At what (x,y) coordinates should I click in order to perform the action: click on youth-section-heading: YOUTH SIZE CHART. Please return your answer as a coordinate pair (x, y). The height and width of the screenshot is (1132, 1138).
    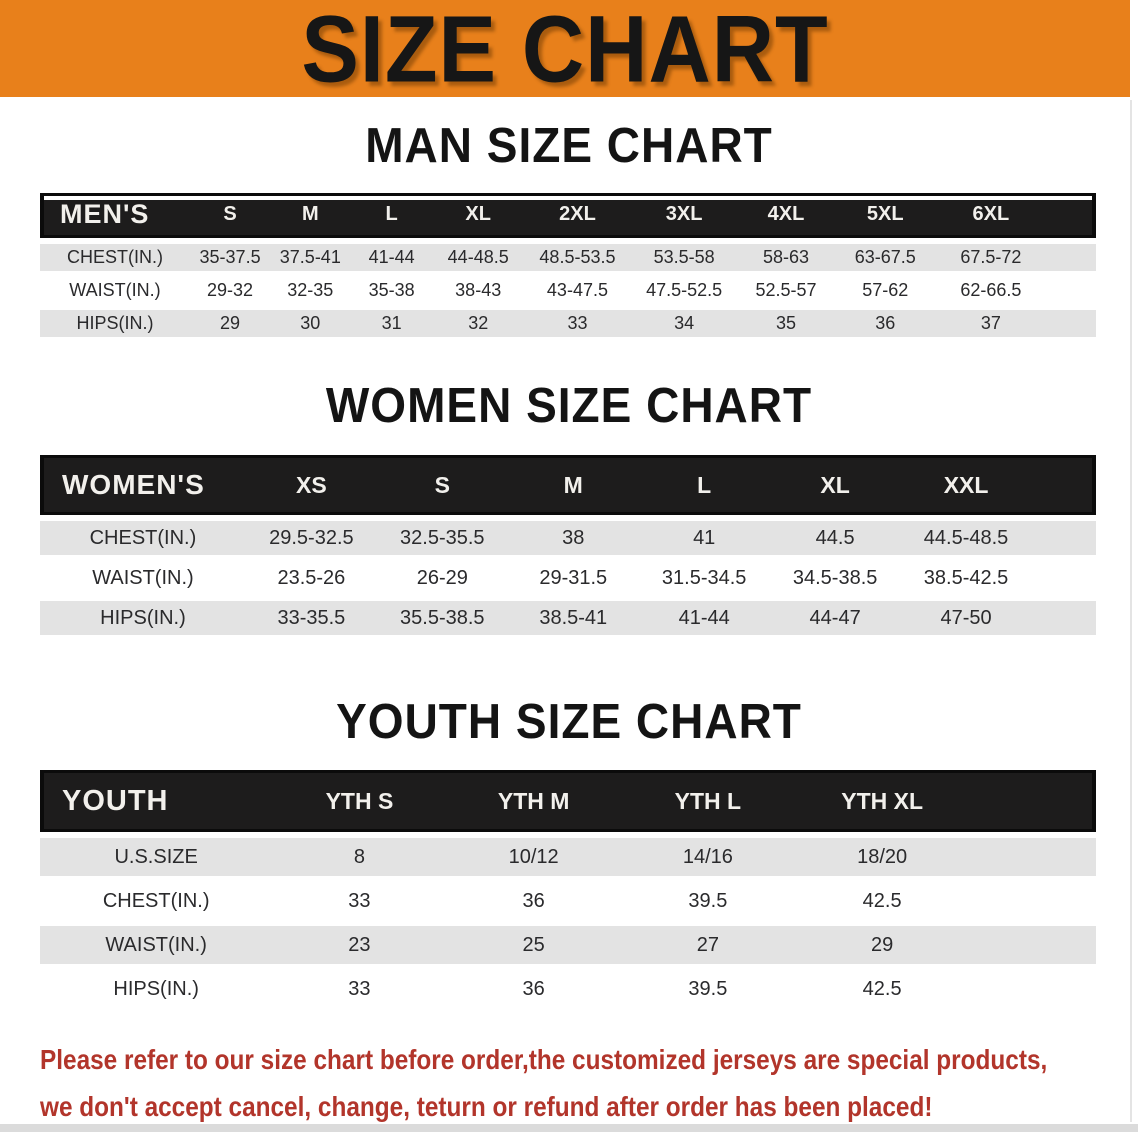
    Looking at the image, I should click on (569, 721).